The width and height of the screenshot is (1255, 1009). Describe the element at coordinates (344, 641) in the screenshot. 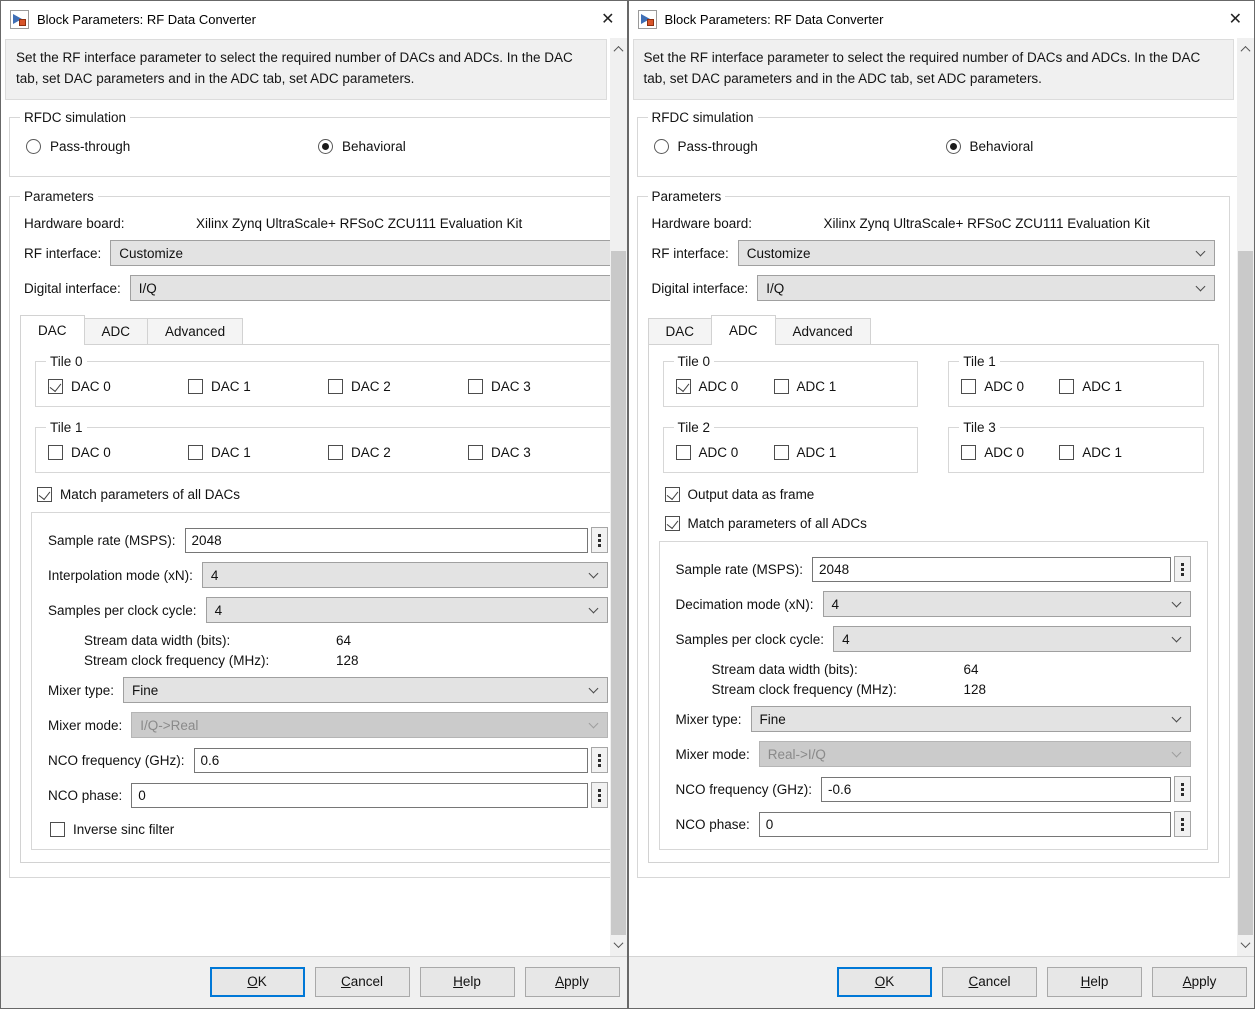

I see `stream-data-width-value: 64` at that location.